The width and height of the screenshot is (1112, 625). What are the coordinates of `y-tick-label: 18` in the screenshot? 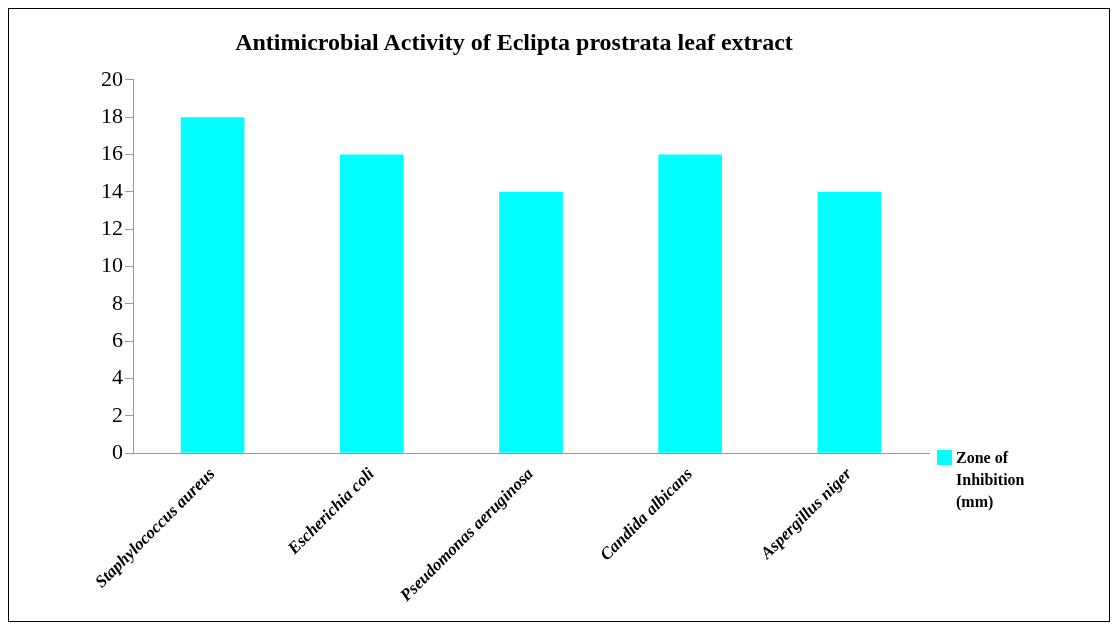 It's located at (112, 115).